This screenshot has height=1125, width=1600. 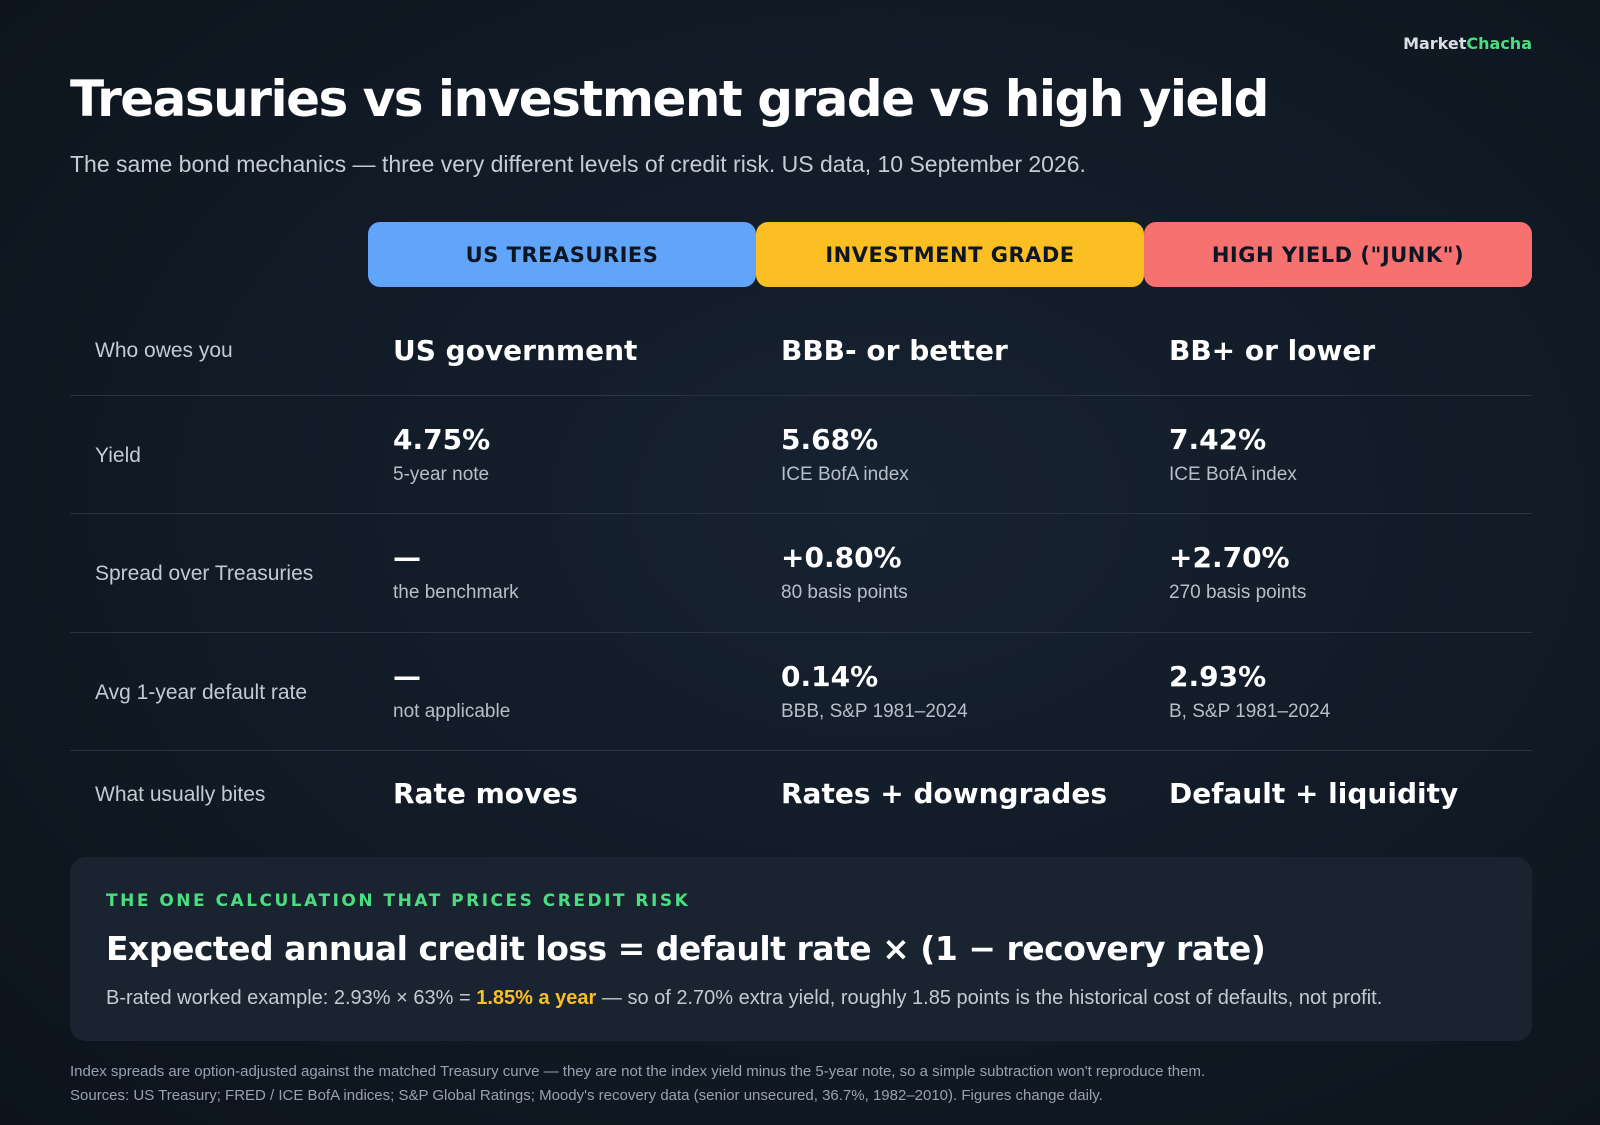 I want to click on cell-value: BB+ or lower, so click(x=1272, y=350).